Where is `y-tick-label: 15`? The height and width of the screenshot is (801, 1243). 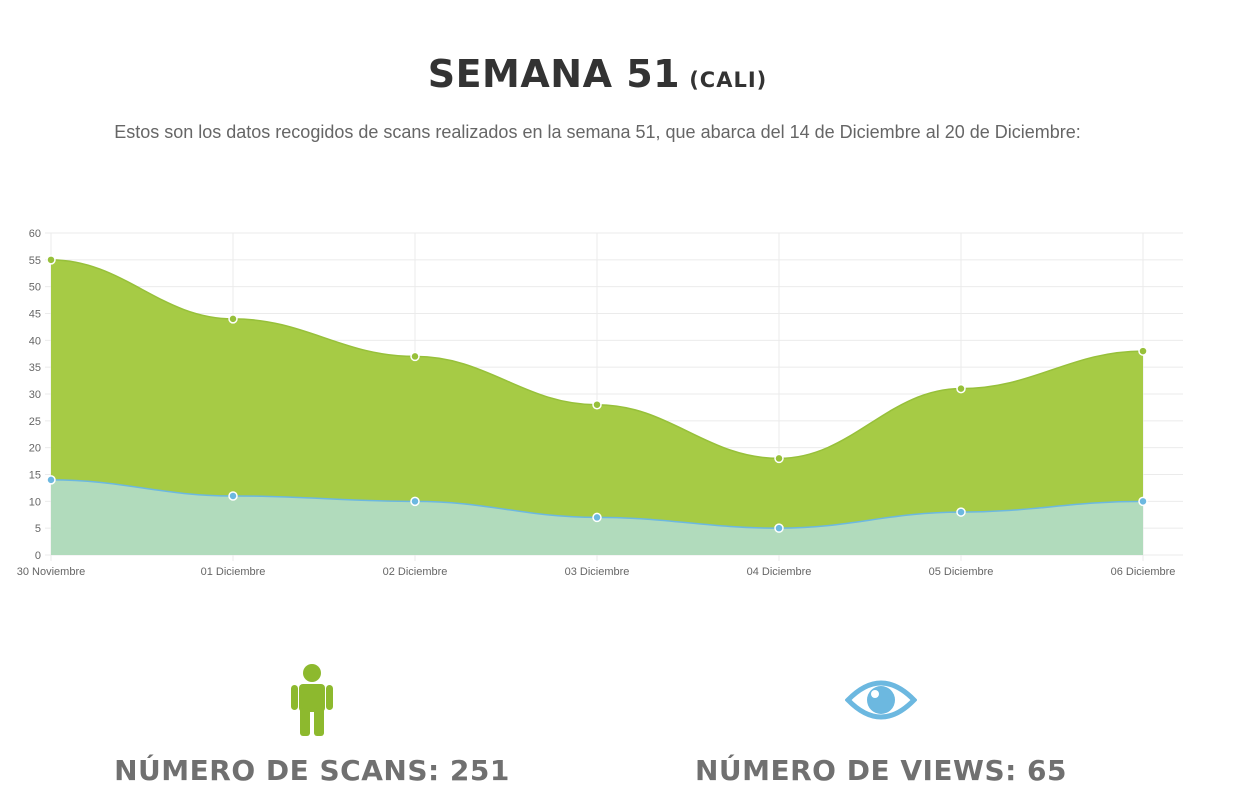 y-tick-label: 15 is located at coordinates (35, 476).